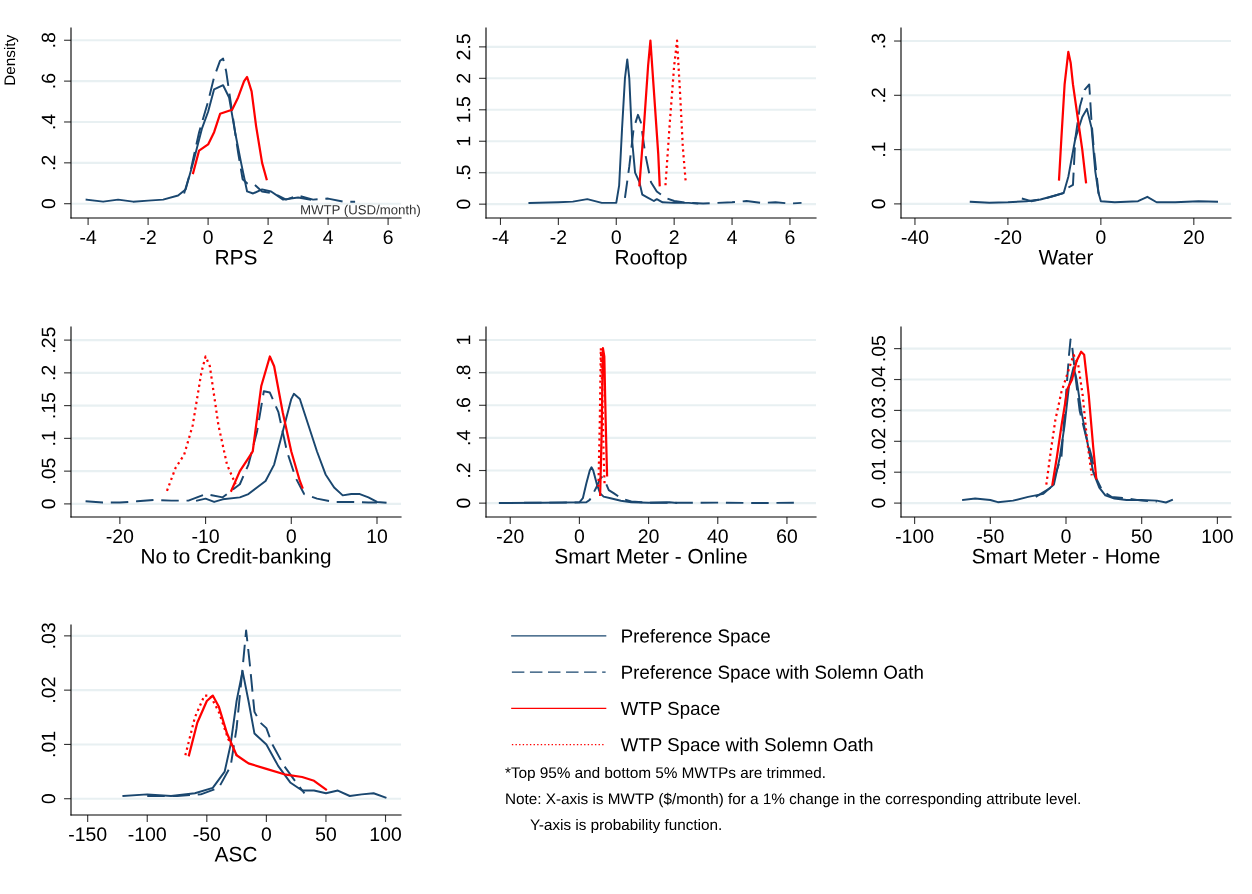  What do you see at coordinates (236, 257) in the screenshot?
I see `x-axis-title: RPS` at bounding box center [236, 257].